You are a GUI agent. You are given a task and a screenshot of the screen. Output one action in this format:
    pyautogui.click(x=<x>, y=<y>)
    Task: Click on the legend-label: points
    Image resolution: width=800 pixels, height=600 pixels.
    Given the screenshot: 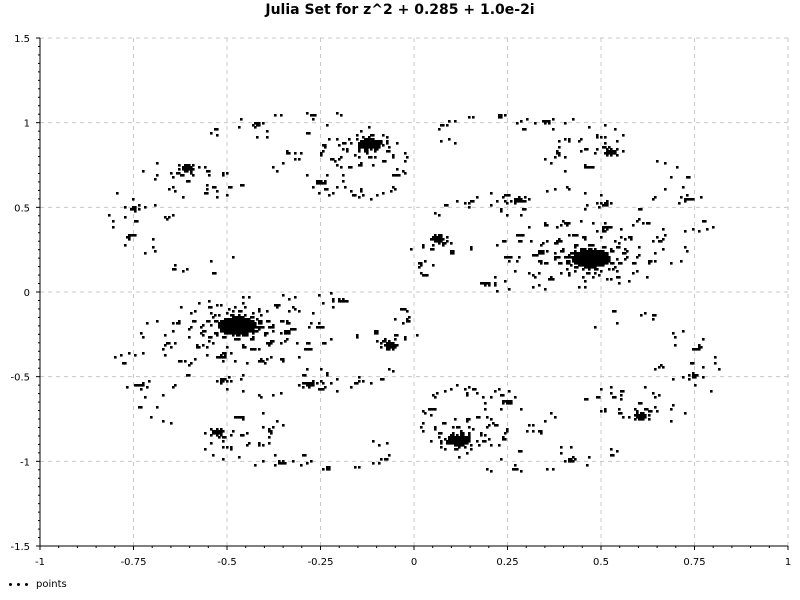 What is the action you would take?
    pyautogui.click(x=51, y=584)
    